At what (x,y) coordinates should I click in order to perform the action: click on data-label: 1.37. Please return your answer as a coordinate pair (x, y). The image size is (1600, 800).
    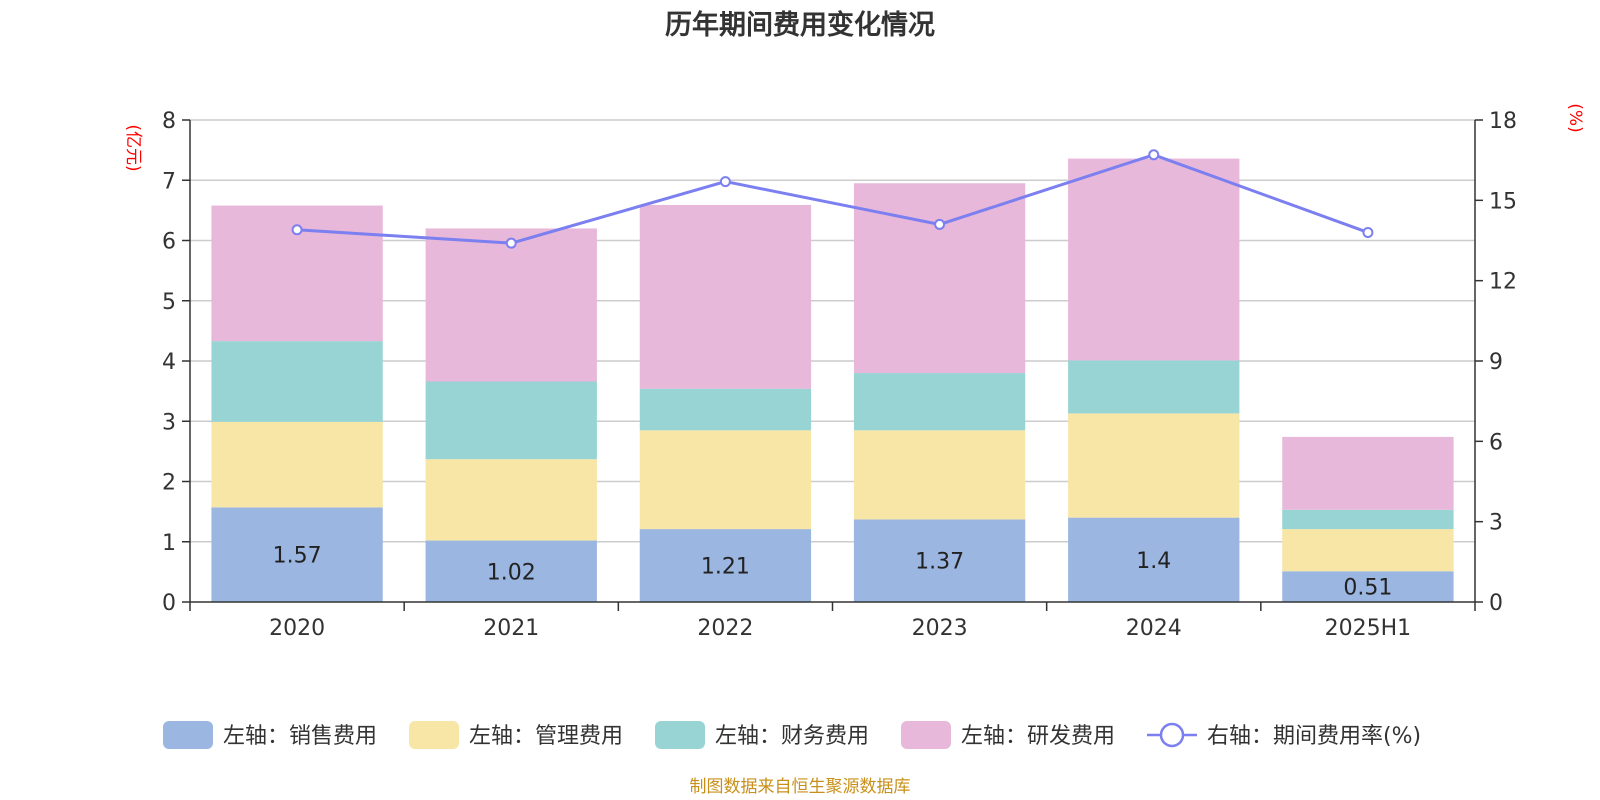
    Looking at the image, I should click on (939, 562).